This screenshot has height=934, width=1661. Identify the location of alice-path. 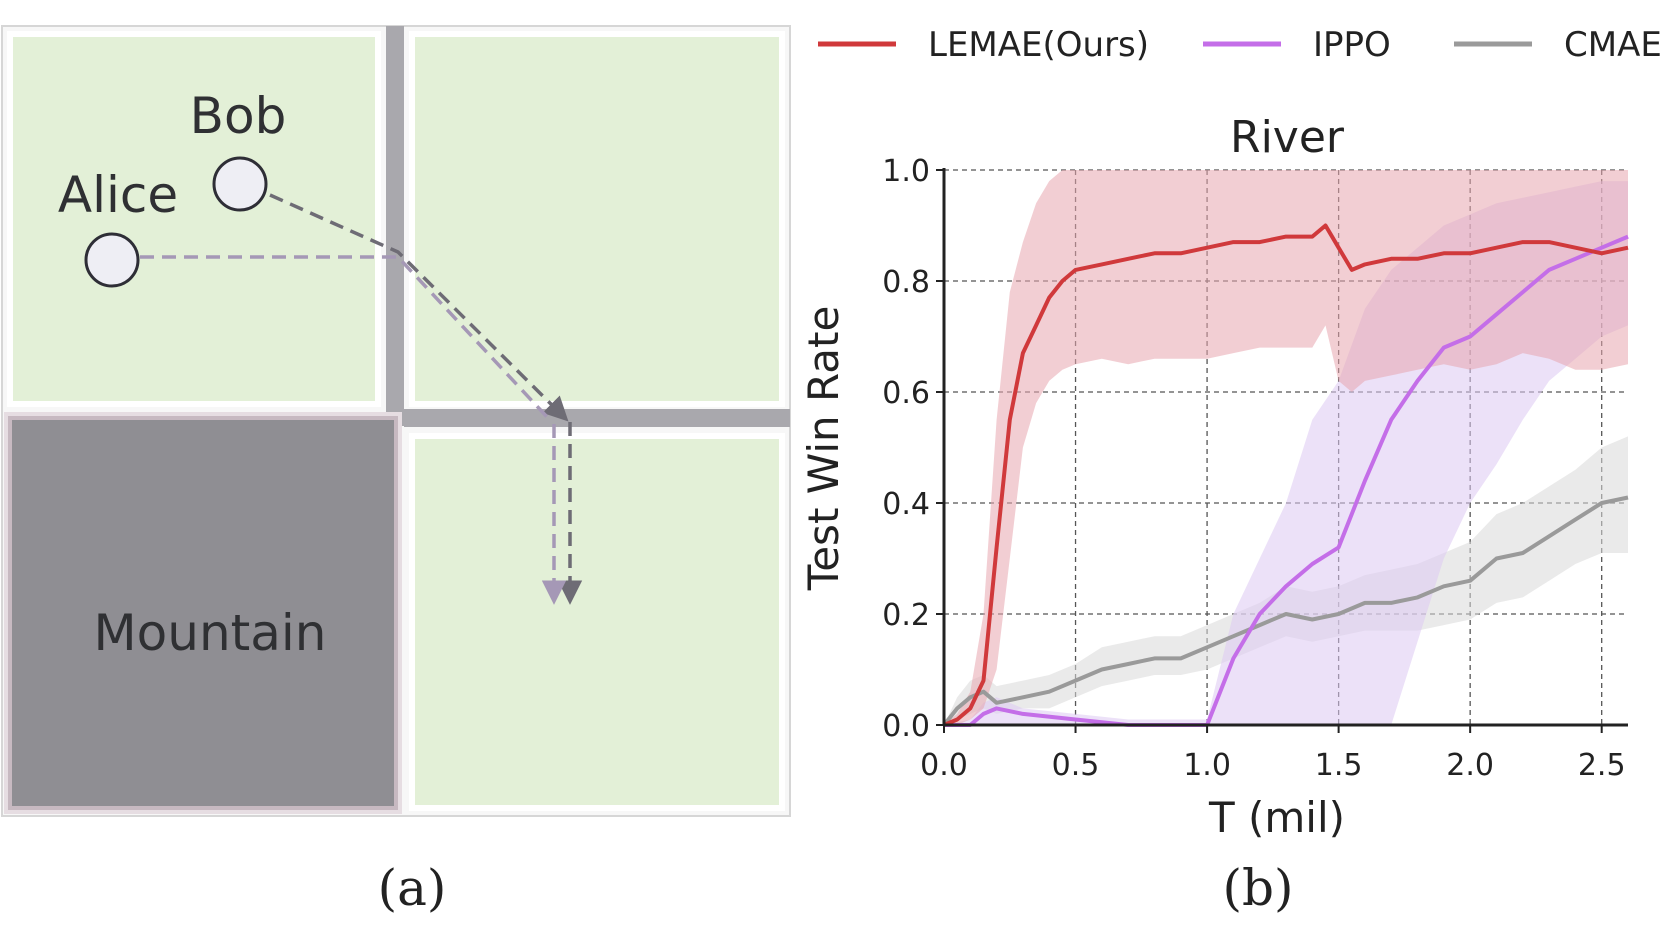
(345, 337).